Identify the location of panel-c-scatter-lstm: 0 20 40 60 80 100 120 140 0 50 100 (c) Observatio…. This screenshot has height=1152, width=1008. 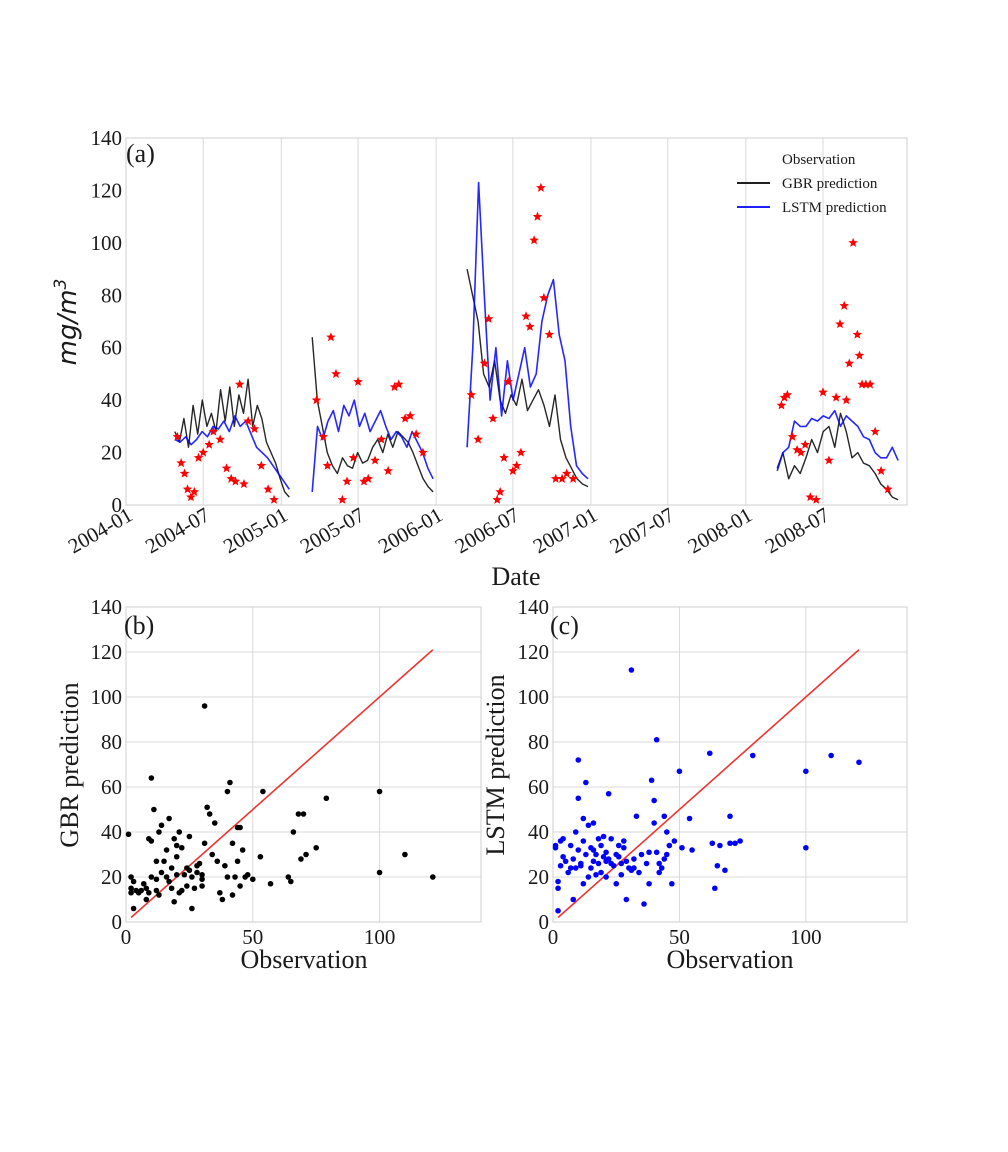
(694, 784).